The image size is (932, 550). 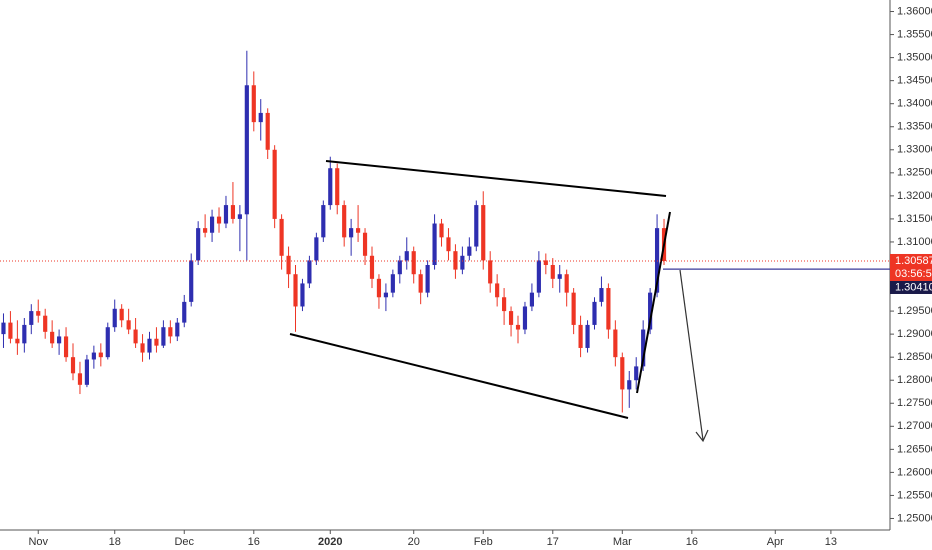 What do you see at coordinates (911, 267) in the screenshot?
I see `last-price-box` at bounding box center [911, 267].